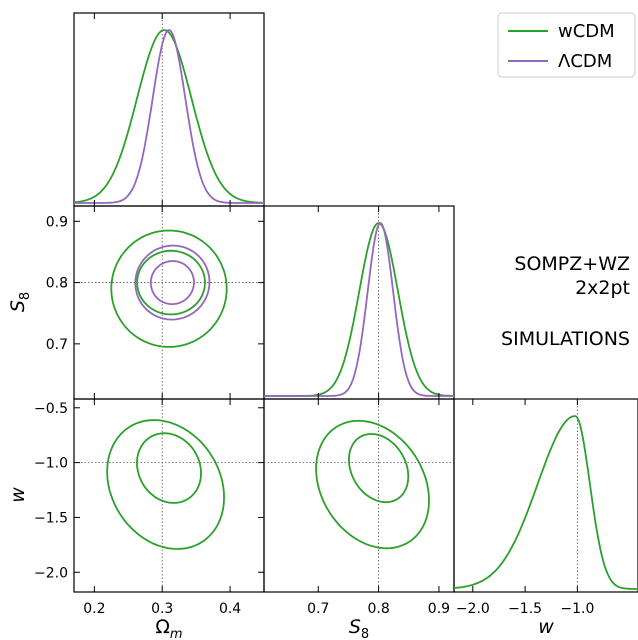 This screenshot has width=638, height=640. Describe the element at coordinates (572, 264) in the screenshot. I see `annotation-line-1: SOMPZ+WZ` at that location.